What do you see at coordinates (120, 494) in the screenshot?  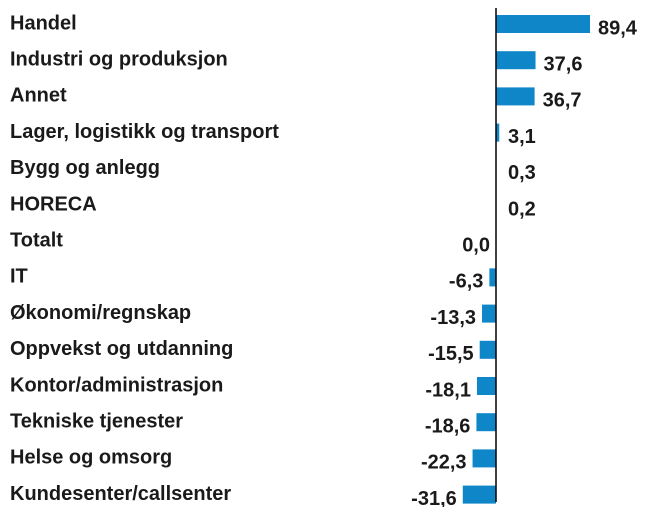 I see `category-label: Kundesenter/callsenter` at bounding box center [120, 494].